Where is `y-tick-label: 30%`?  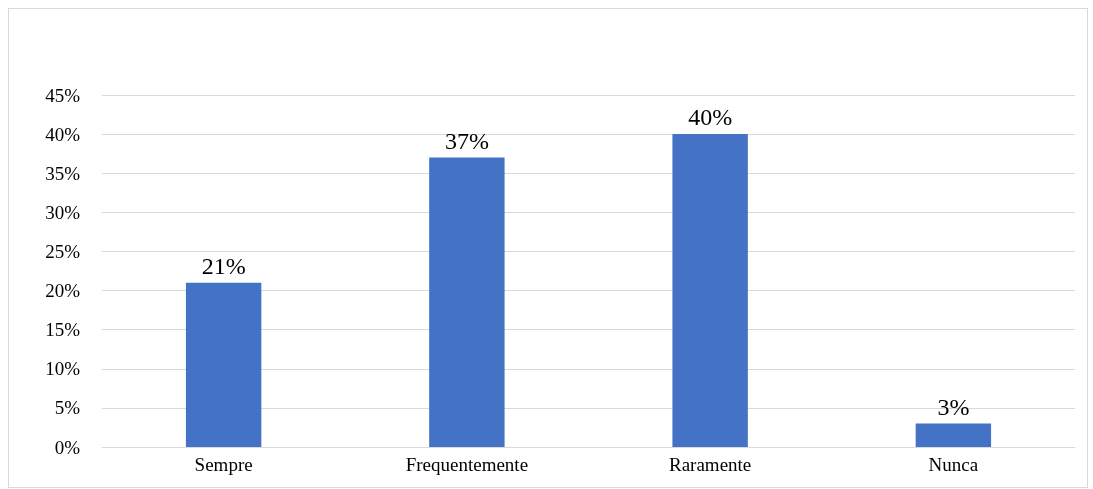 y-tick-label: 30% is located at coordinates (63, 212).